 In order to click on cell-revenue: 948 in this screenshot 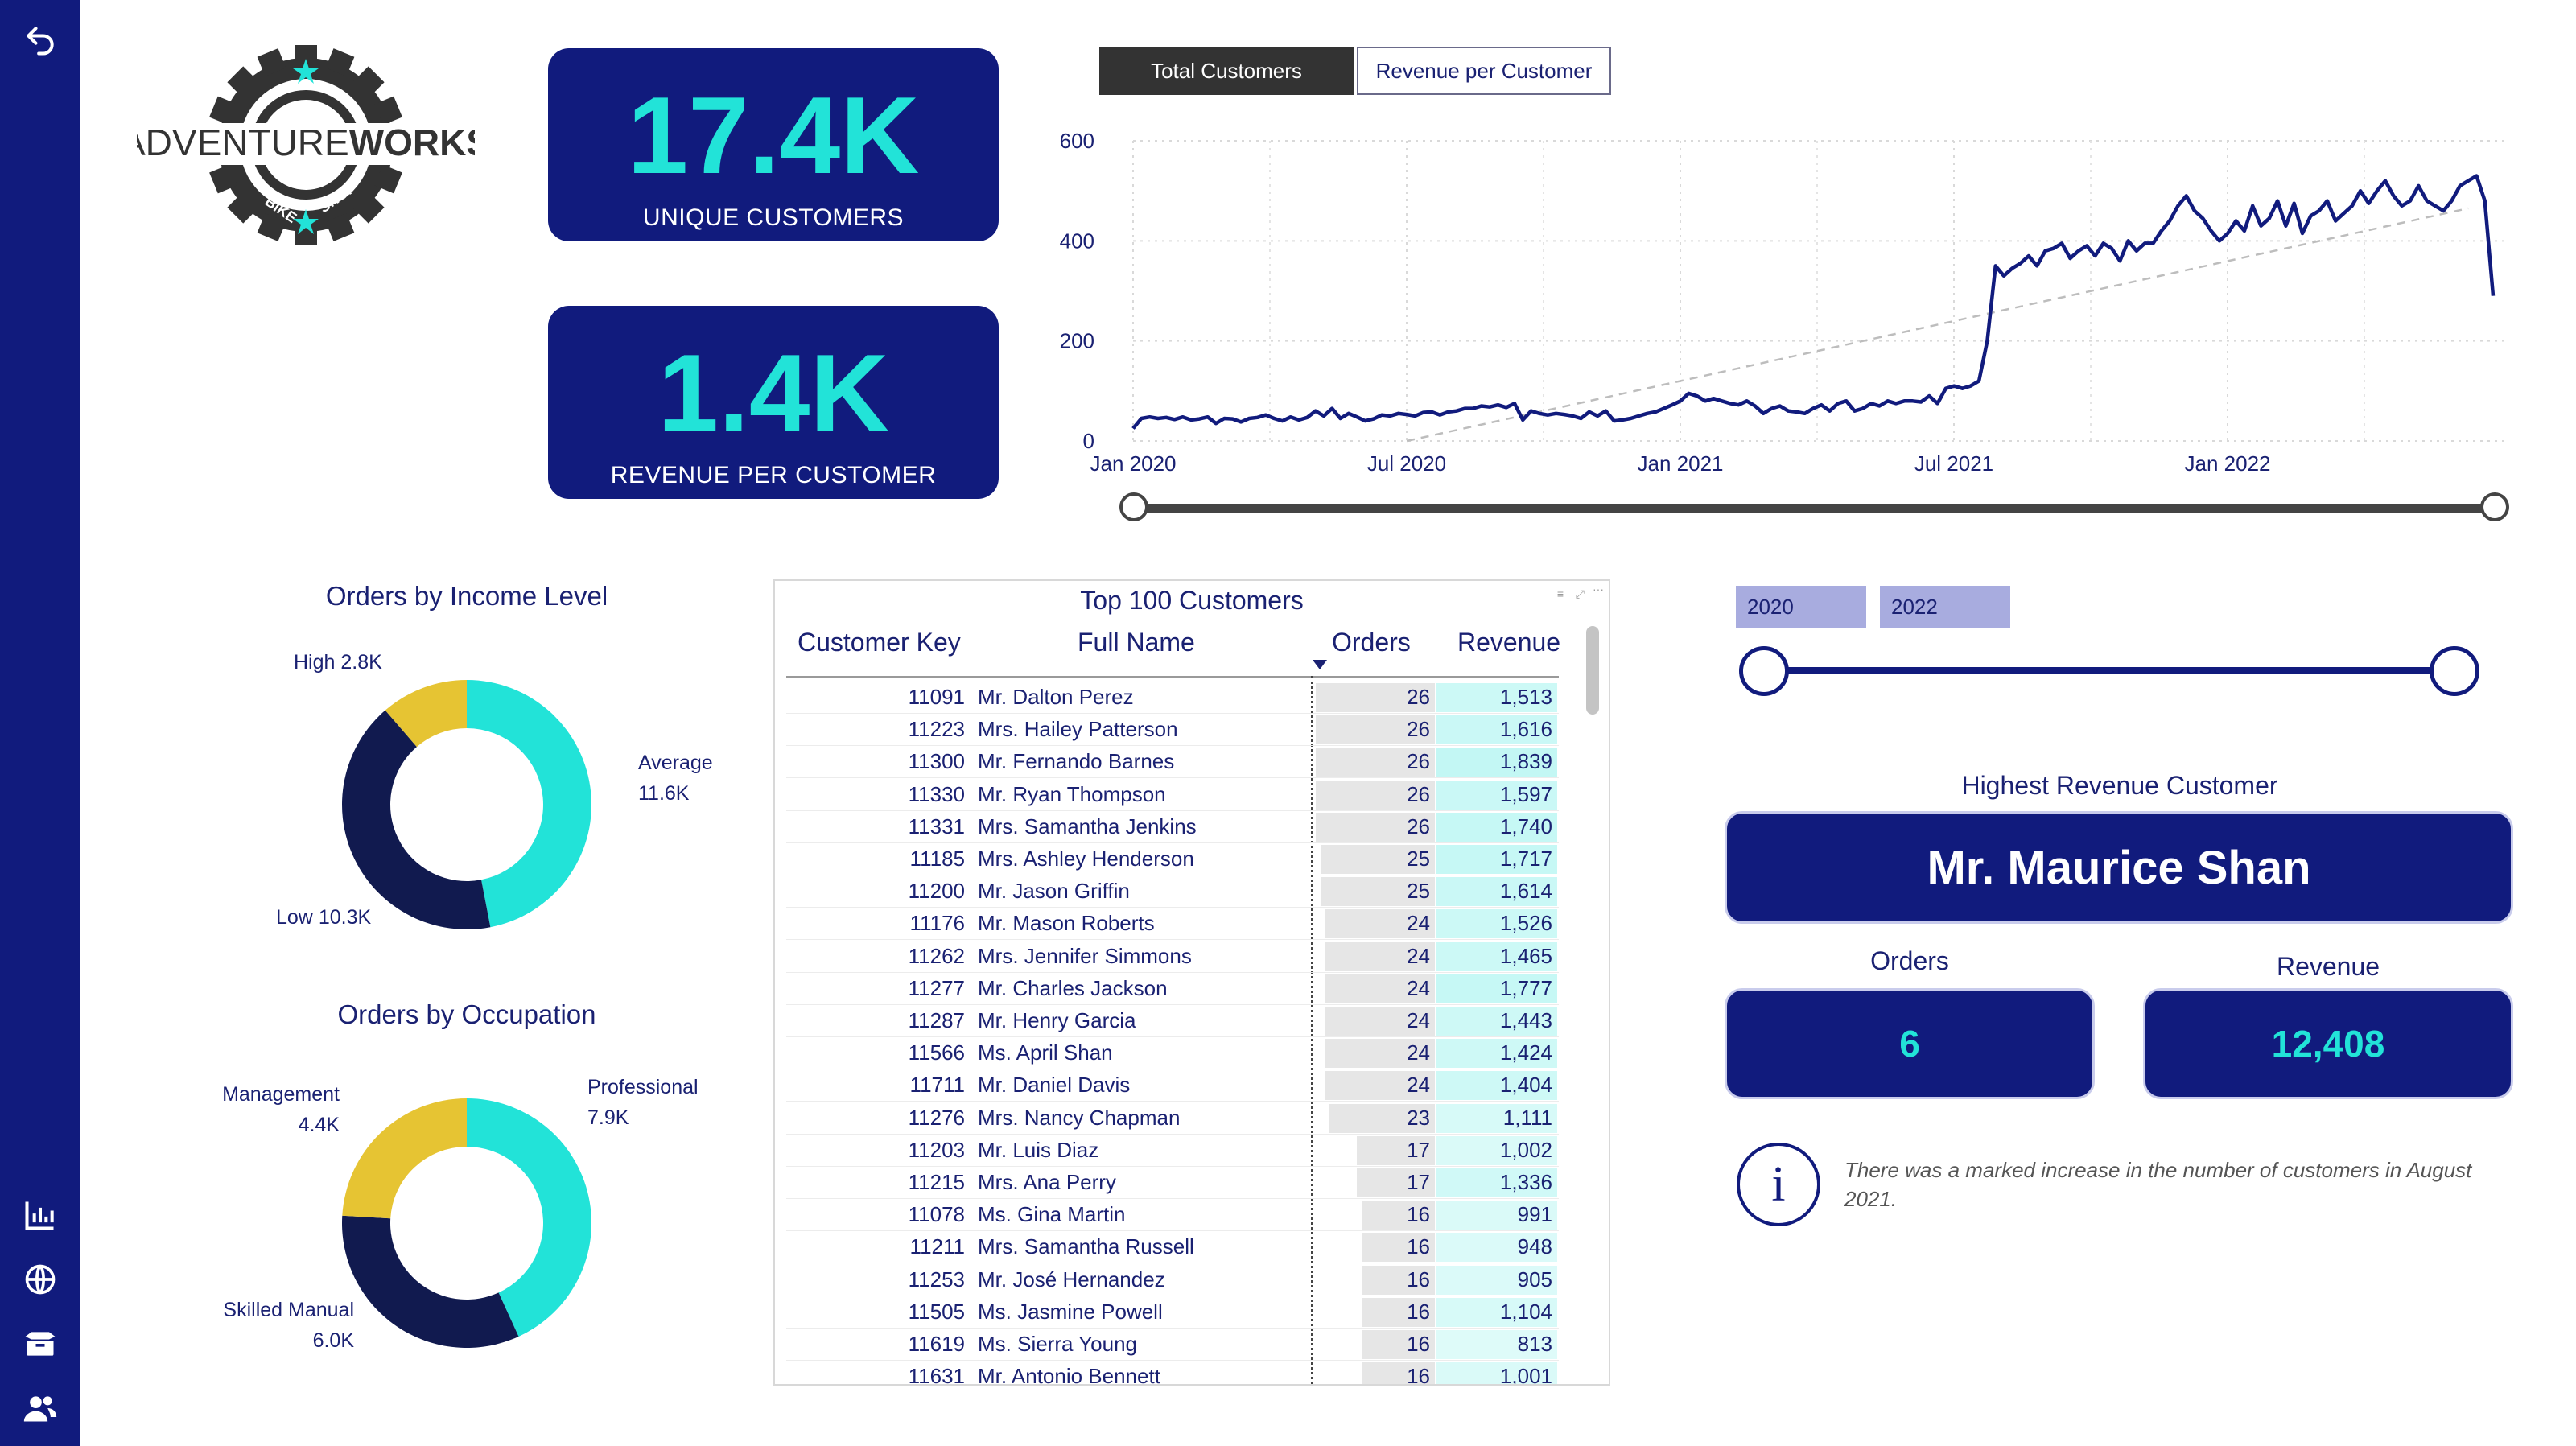, I will do `click(1534, 1246)`.